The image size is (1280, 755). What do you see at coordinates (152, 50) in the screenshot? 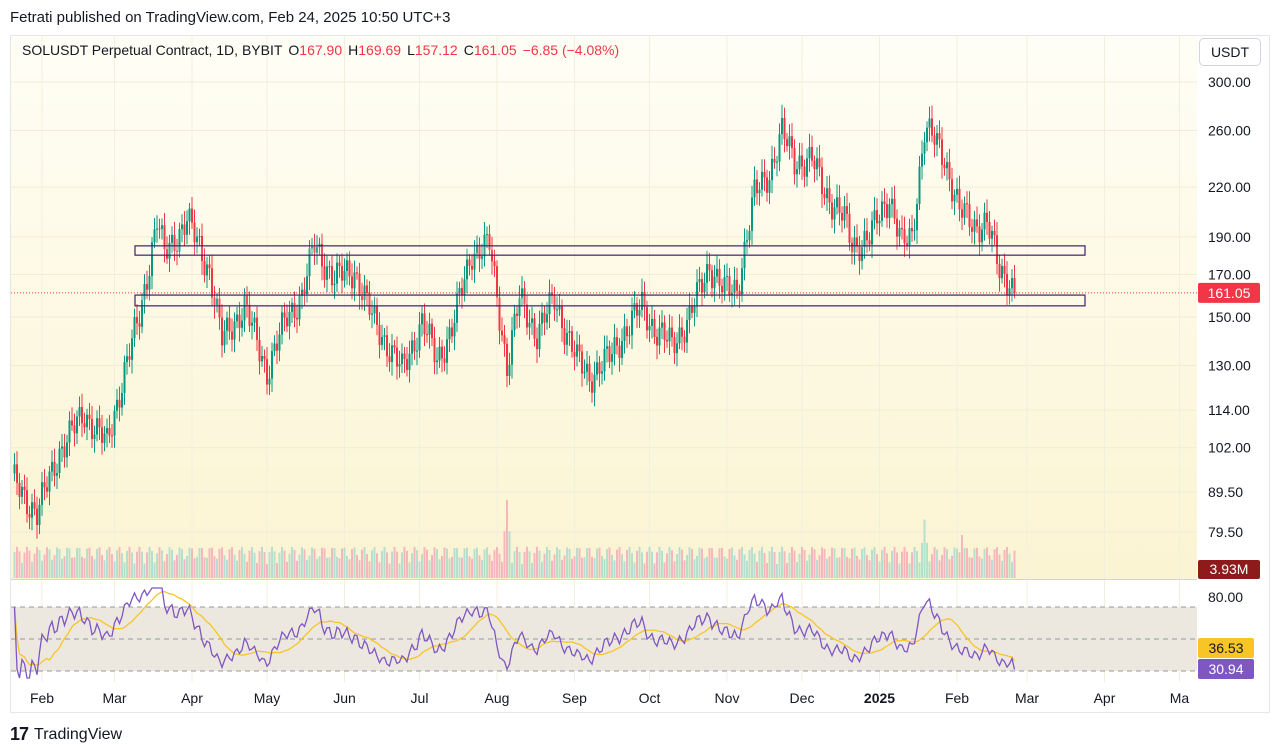
I see `symbol-label: SOLUSDT Perpetual Contract, 1D, BYBIT` at bounding box center [152, 50].